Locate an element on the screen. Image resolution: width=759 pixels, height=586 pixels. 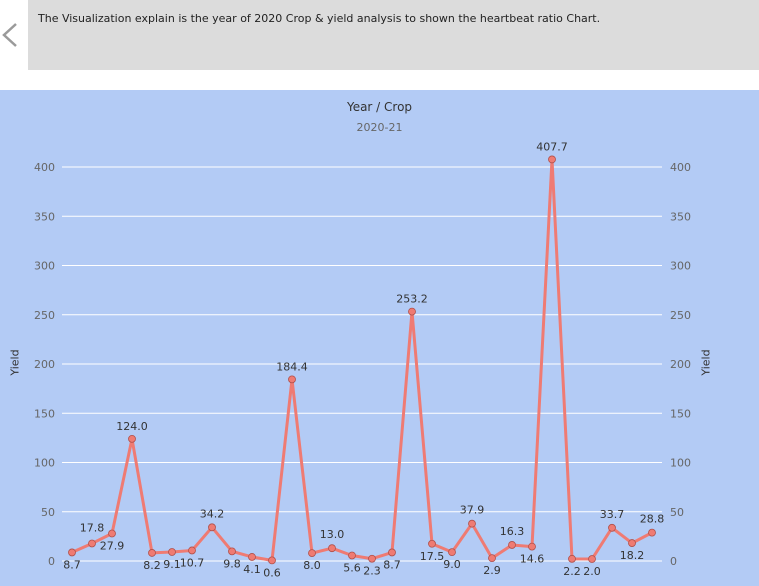
y-tick-label-right: 300 is located at coordinates (680, 266).